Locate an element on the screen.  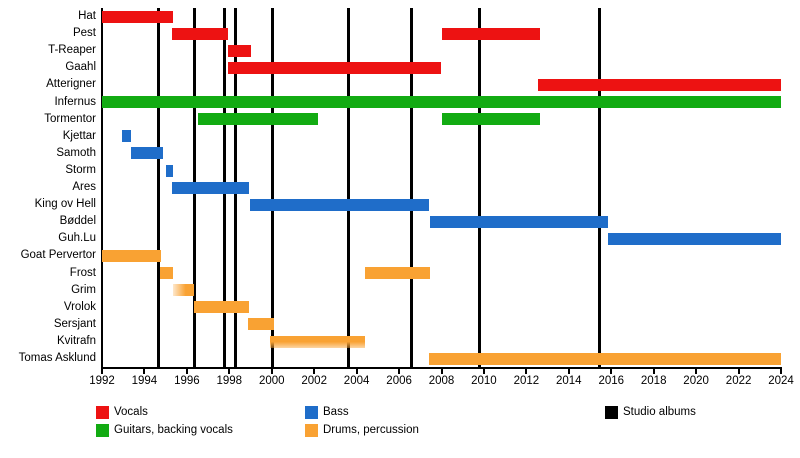
x-axis-tick-label: 2020 is located at coordinates (696, 381).